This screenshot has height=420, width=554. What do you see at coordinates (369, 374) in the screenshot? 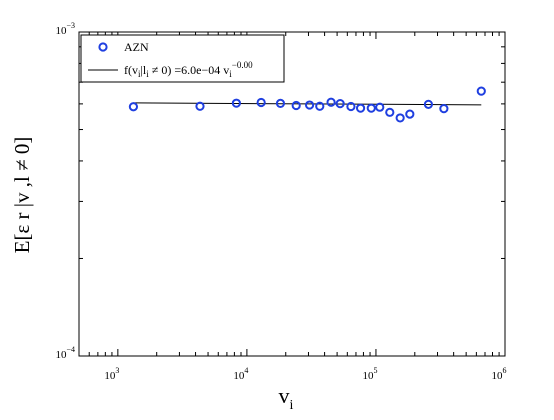
I see `x-tick-label: 10⁵` at bounding box center [369, 374].